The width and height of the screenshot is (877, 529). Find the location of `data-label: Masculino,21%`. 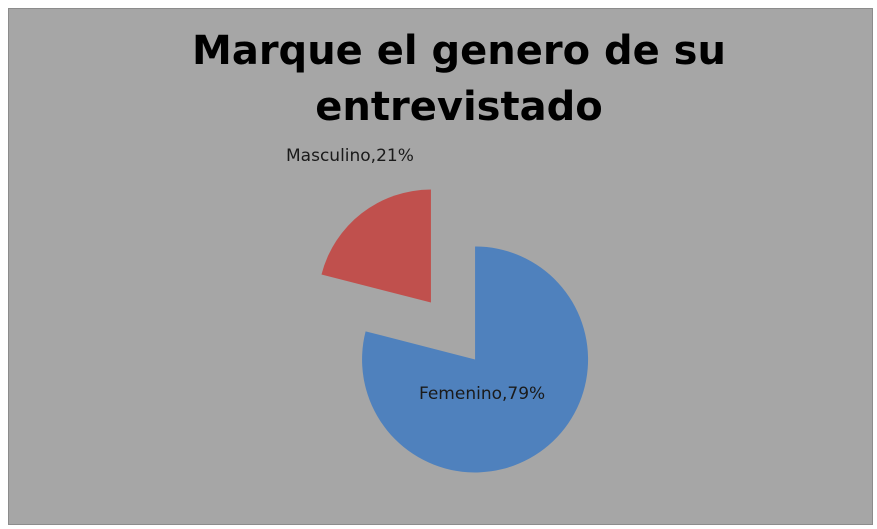

data-label: Masculino,21% is located at coordinates (350, 156).